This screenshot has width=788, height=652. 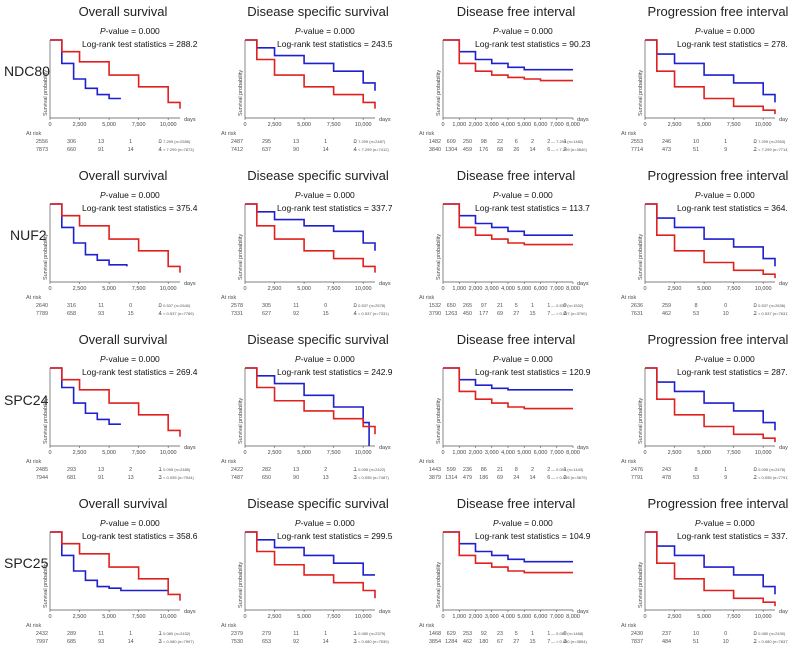 What do you see at coordinates (176, 477) in the screenshot?
I see `legend-low: — < 0.095 (n=7944)` at bounding box center [176, 477].